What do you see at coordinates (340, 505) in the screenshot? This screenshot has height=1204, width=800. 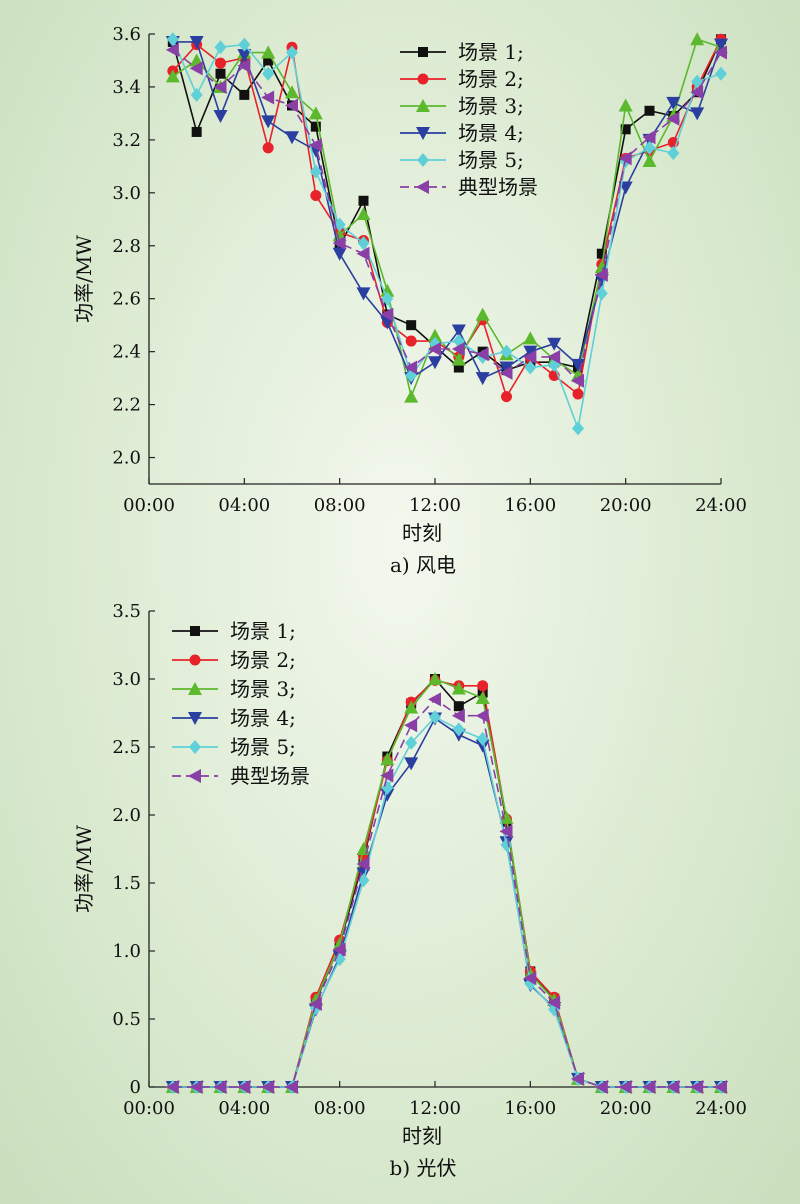 I see `x-tick-label: 08:00` at bounding box center [340, 505].